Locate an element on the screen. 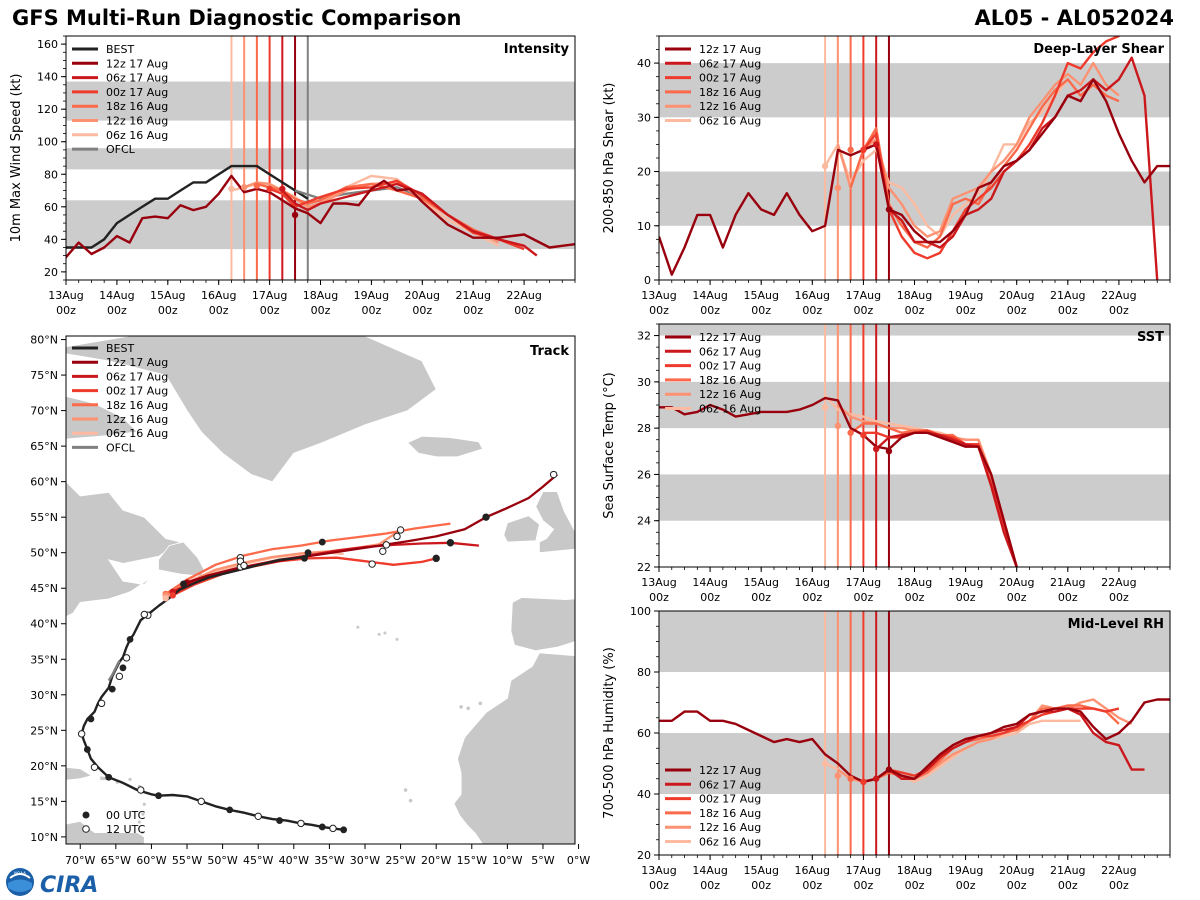  legend-label: 18z 16 Aug is located at coordinates (730, 380).